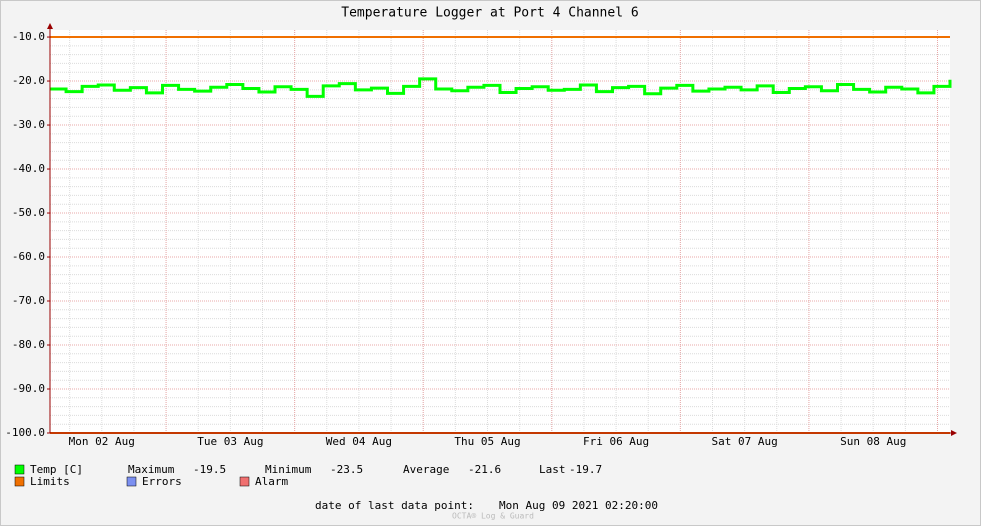 This screenshot has width=981, height=526. I want to click on stat-value: -19.5, so click(209, 469).